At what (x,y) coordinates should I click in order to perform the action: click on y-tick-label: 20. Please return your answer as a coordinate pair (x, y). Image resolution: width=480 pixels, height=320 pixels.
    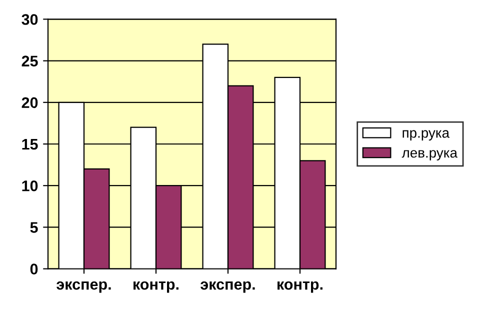
    Looking at the image, I should click on (30, 102).